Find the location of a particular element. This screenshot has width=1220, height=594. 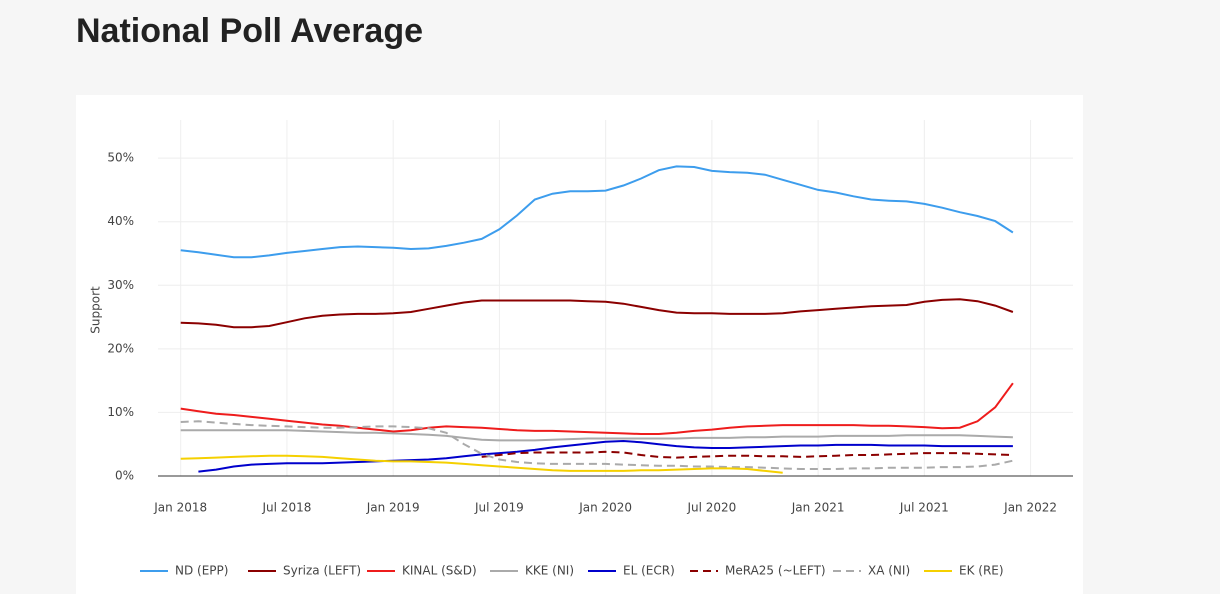

y-axis-title: Support is located at coordinates (96, 310).